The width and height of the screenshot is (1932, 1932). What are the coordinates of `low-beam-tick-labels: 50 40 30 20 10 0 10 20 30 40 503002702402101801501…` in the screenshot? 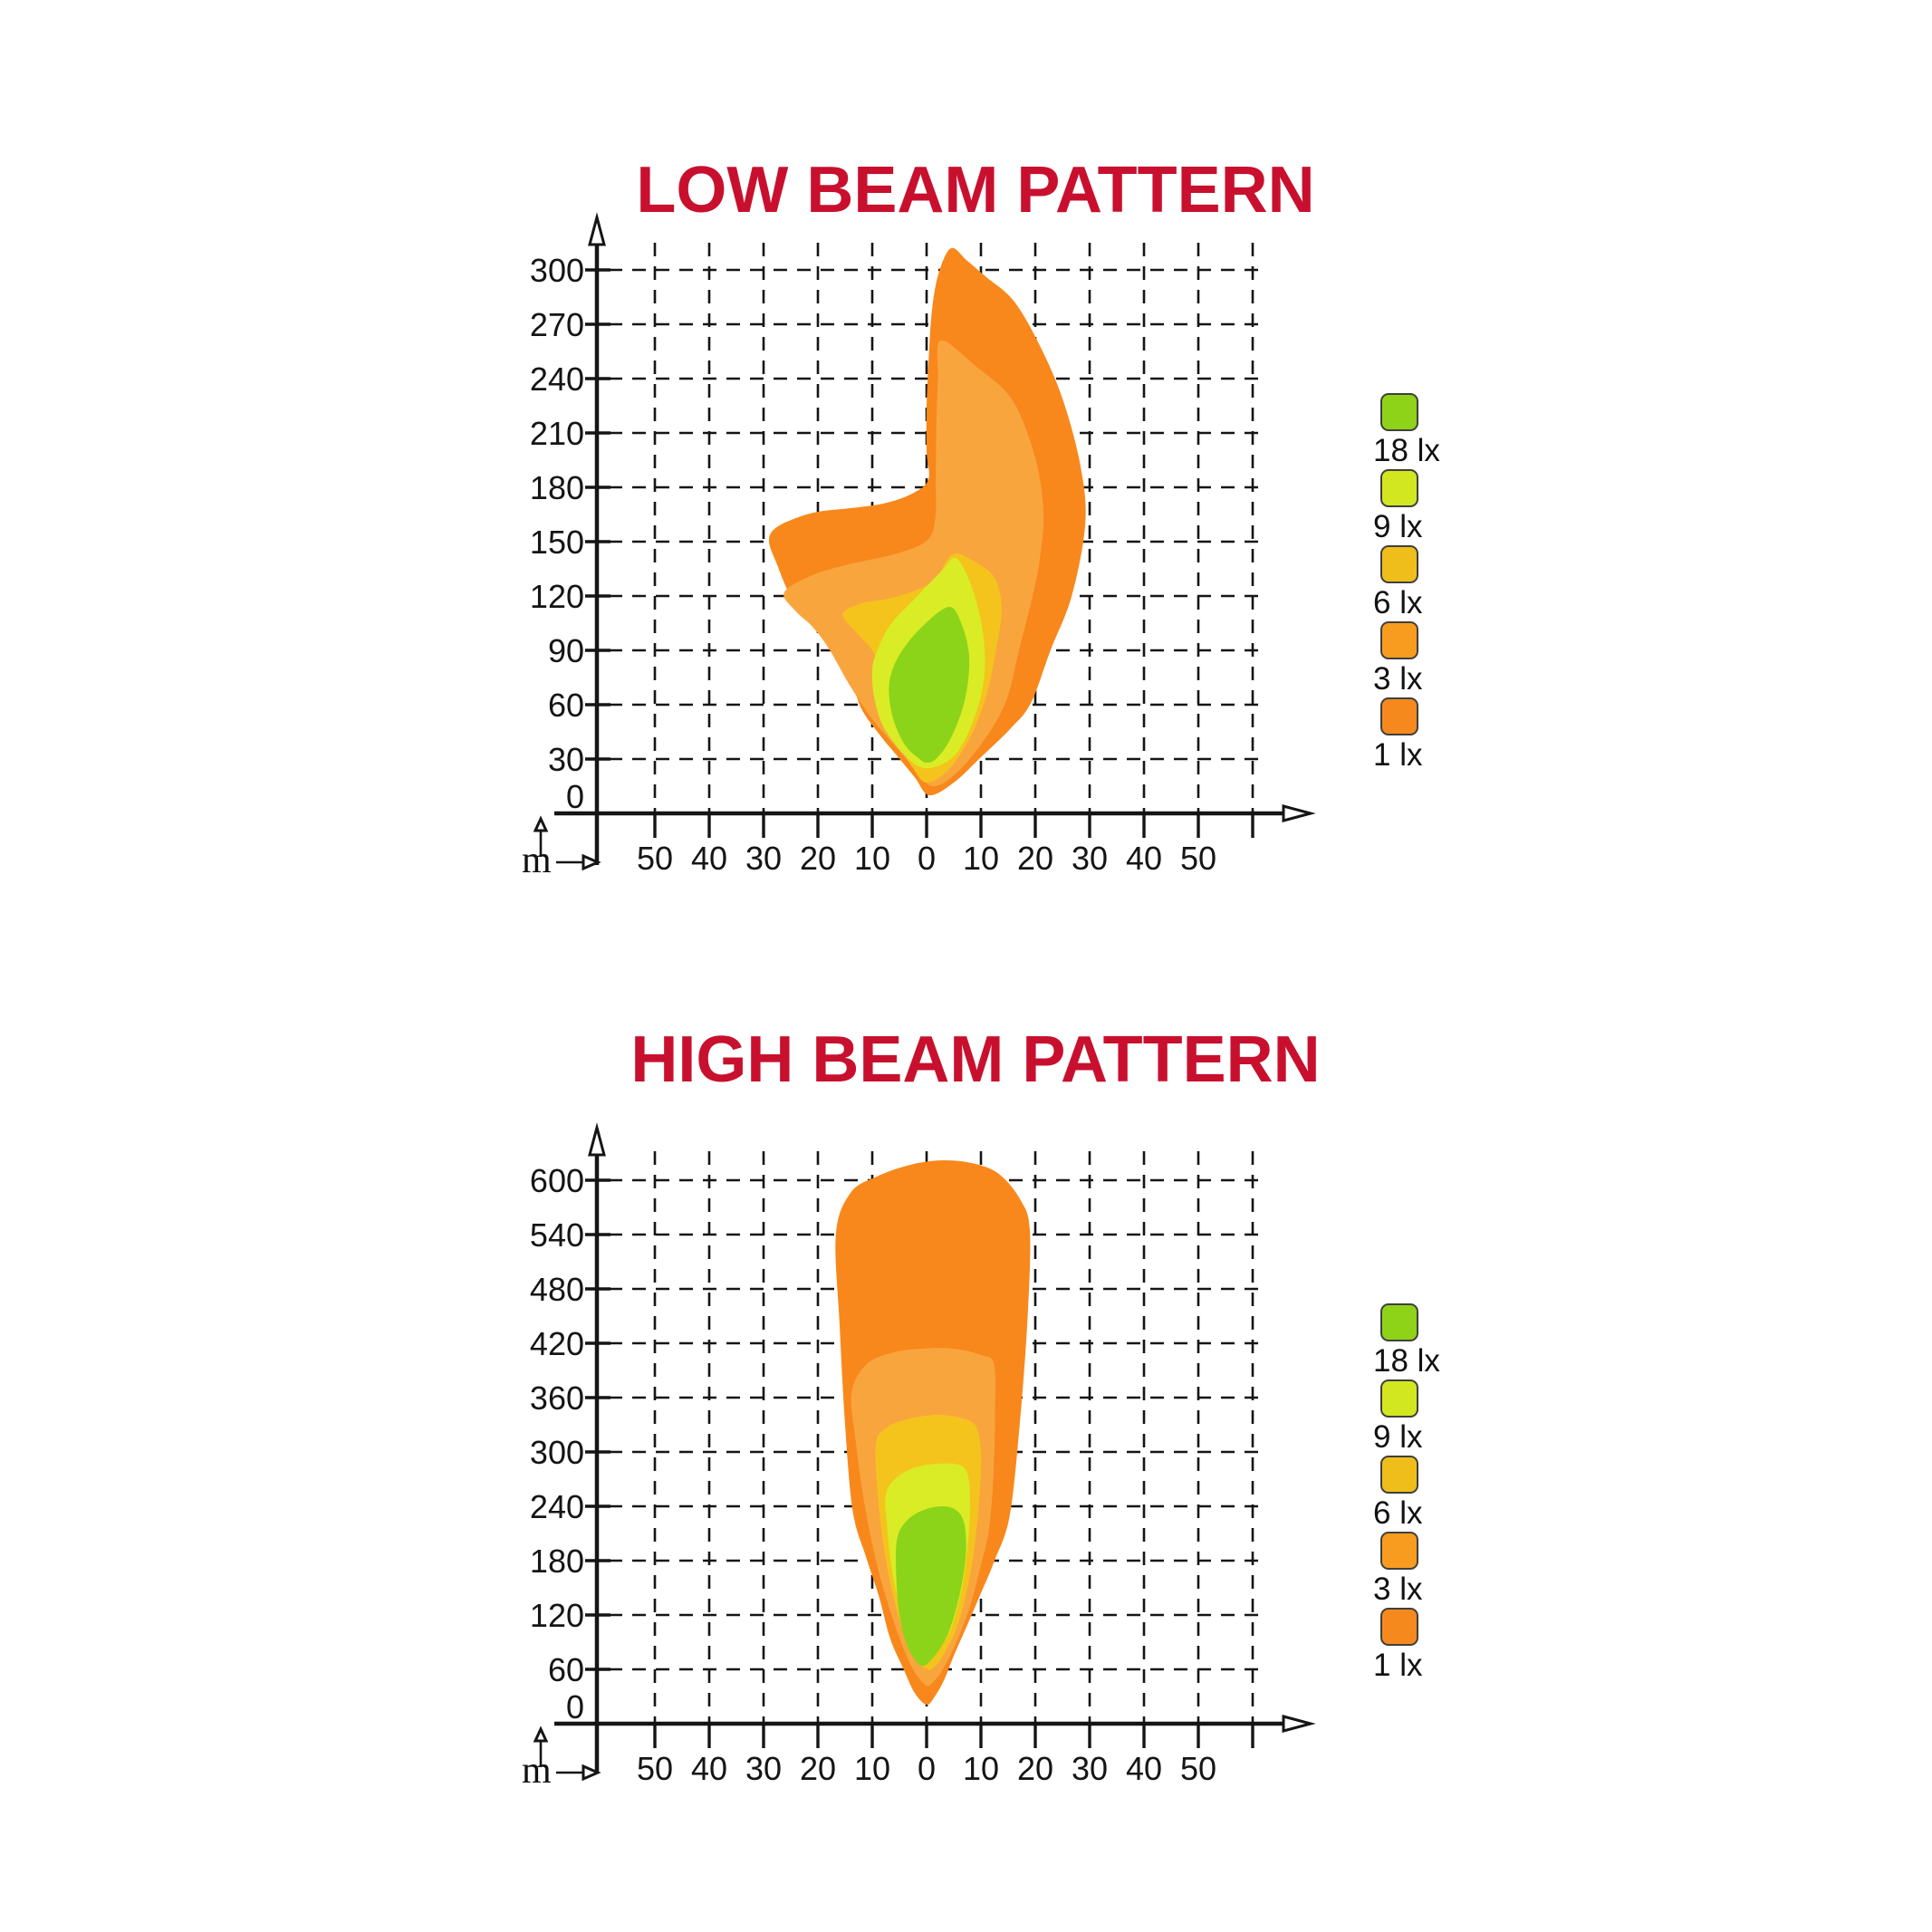 It's located at (873, 564).